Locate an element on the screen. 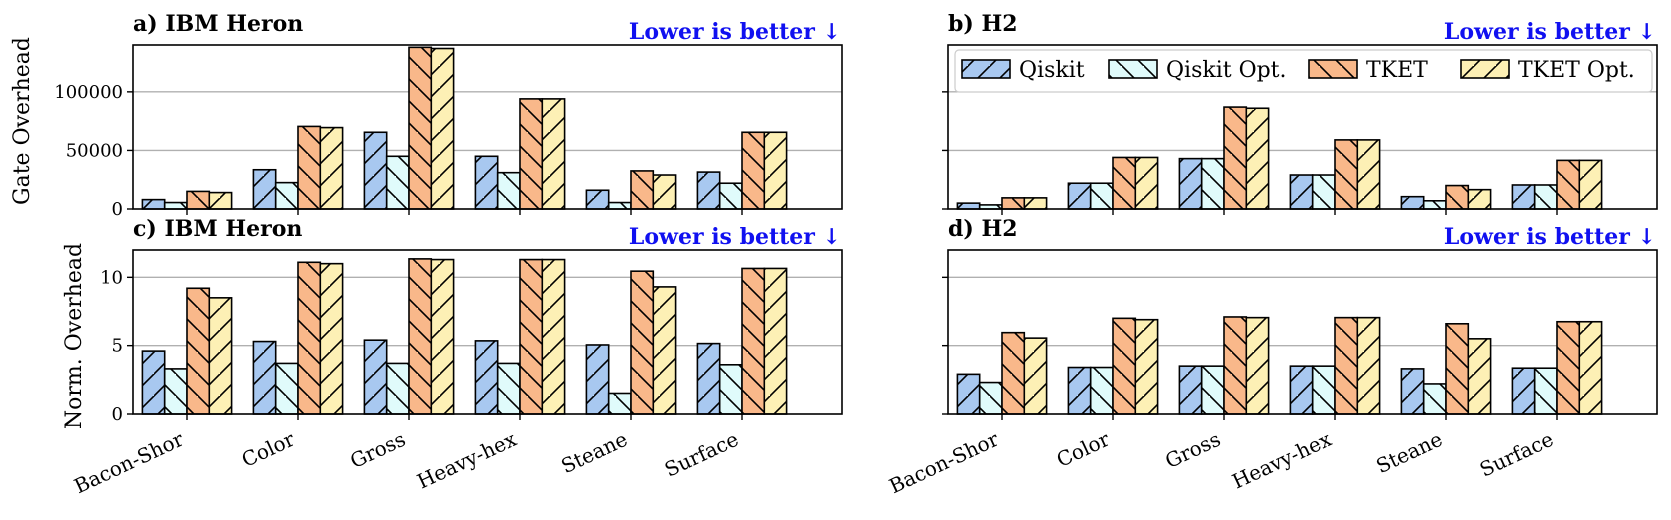 Image resolution: width=1671 pixels, height=520 pixels. bar-qiskit-bacon-shor is located at coordinates (968, 394).